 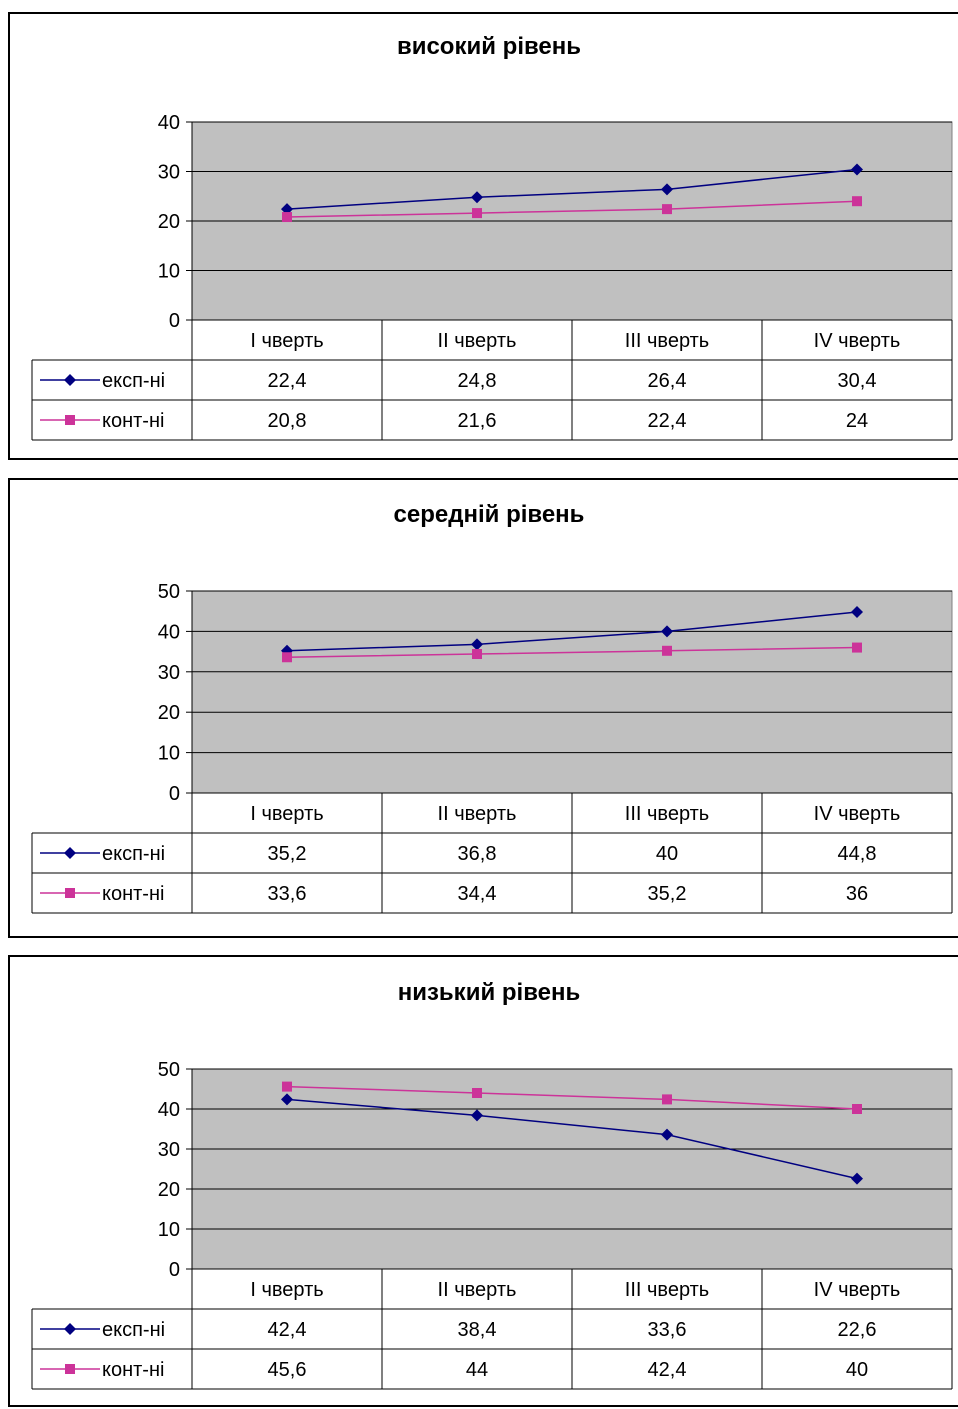 What do you see at coordinates (857, 854) in the screenshot?
I see `data-table-value: 44,8` at bounding box center [857, 854].